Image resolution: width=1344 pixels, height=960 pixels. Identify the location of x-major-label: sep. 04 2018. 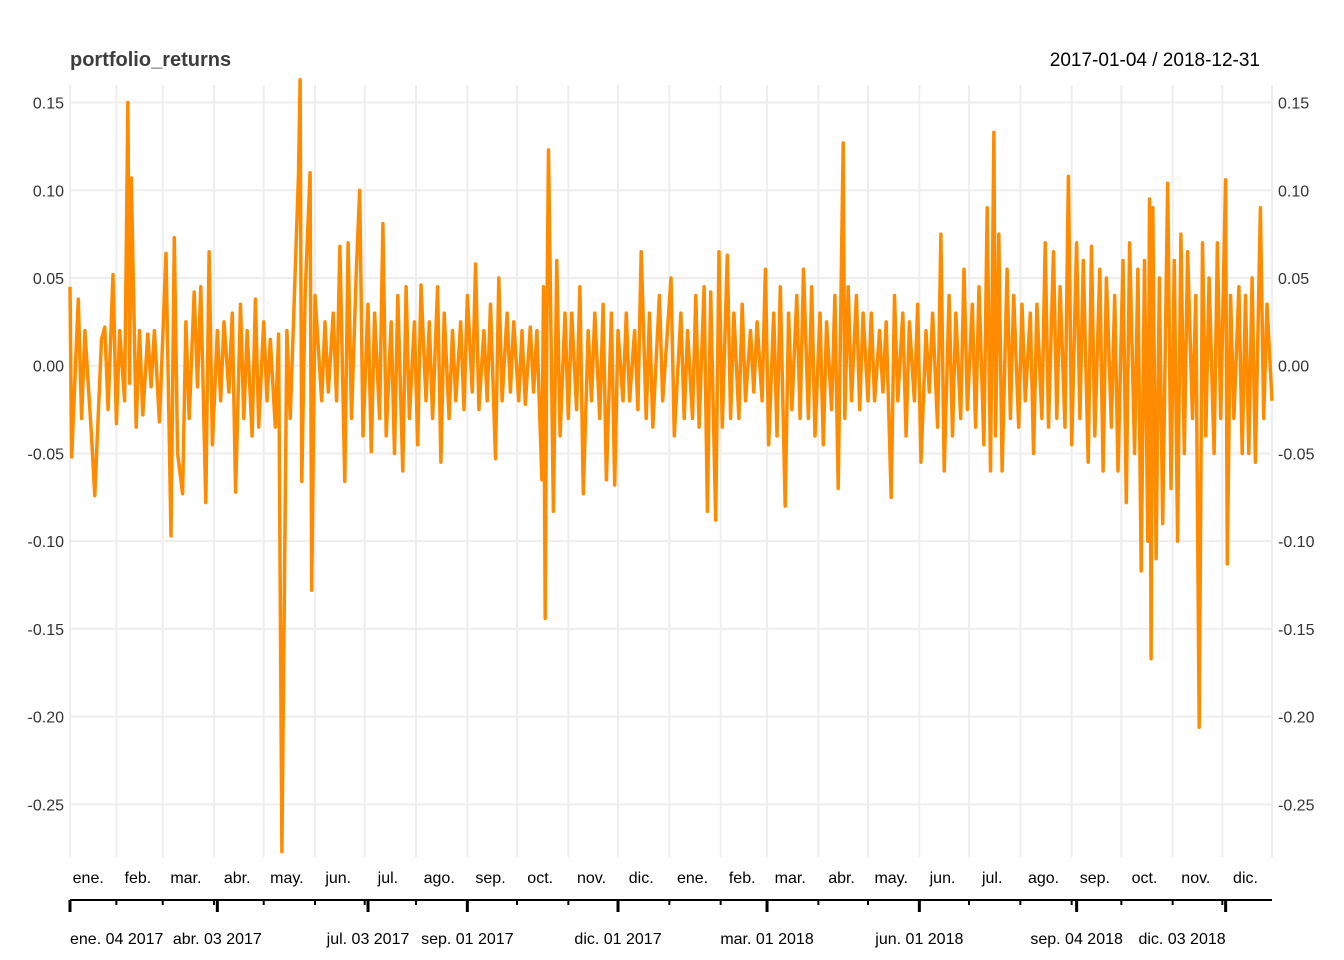
(1076, 939).